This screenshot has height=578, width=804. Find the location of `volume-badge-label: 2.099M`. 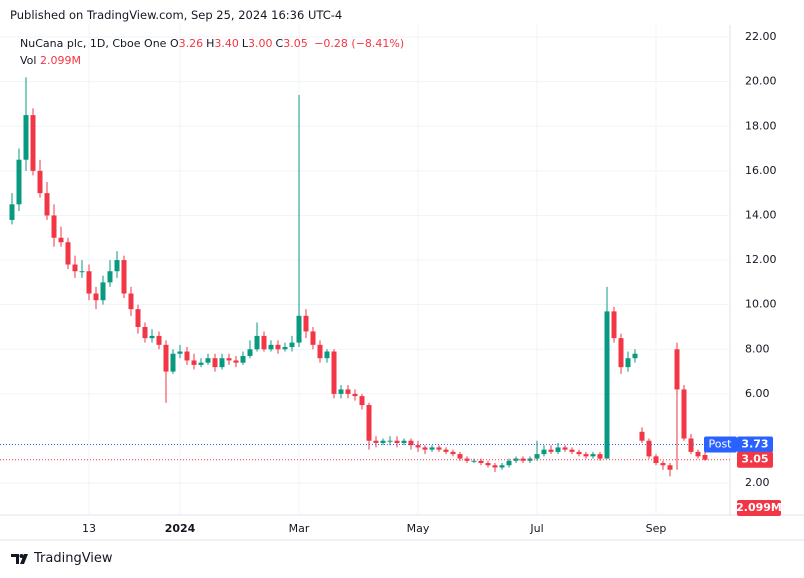

volume-badge-label: 2.099M is located at coordinates (759, 507).